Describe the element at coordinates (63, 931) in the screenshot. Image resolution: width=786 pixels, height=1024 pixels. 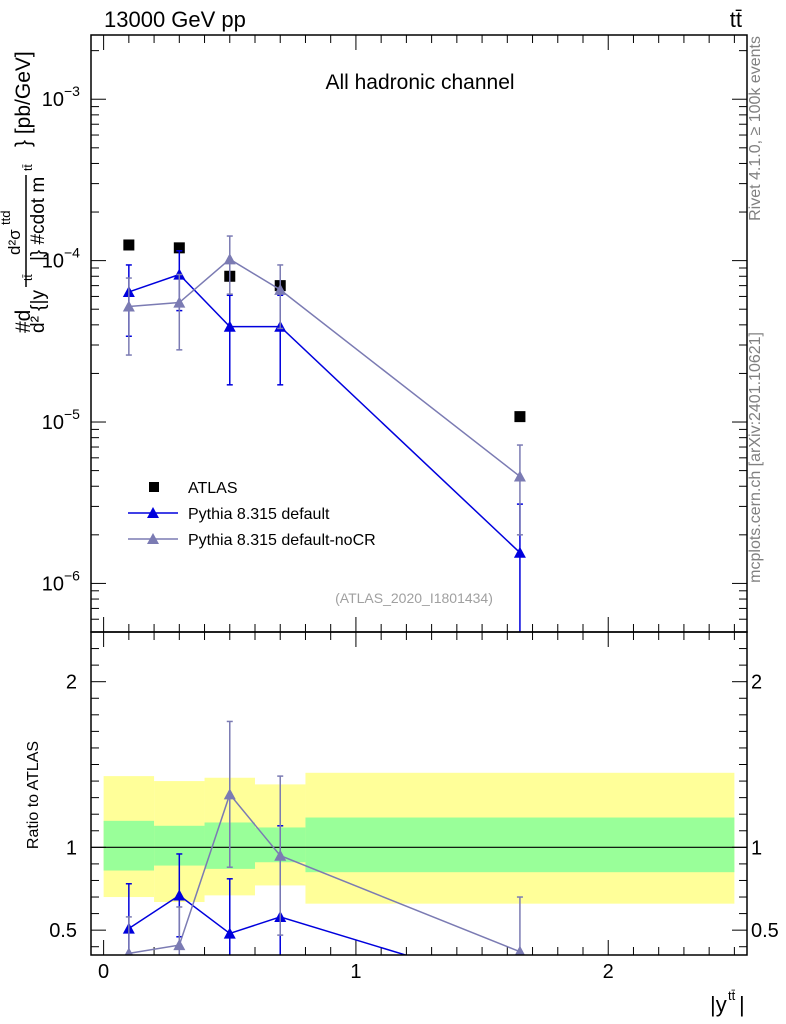
I see `y-tick-label: 0.5` at that location.